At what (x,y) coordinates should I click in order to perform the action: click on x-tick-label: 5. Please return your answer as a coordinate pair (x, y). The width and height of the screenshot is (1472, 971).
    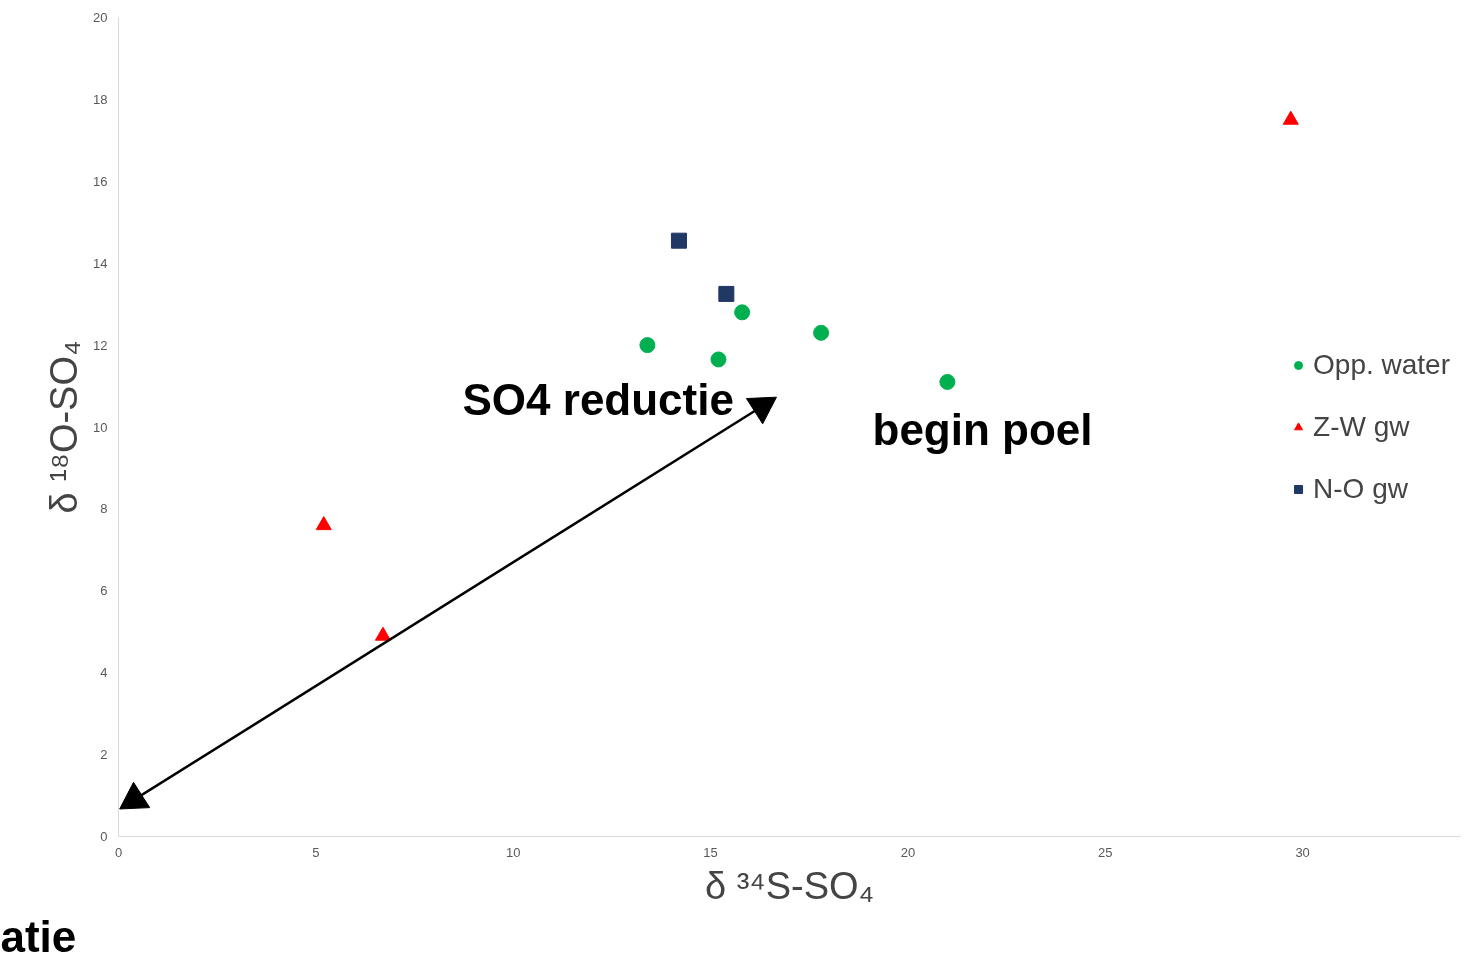
    Looking at the image, I should click on (316, 852).